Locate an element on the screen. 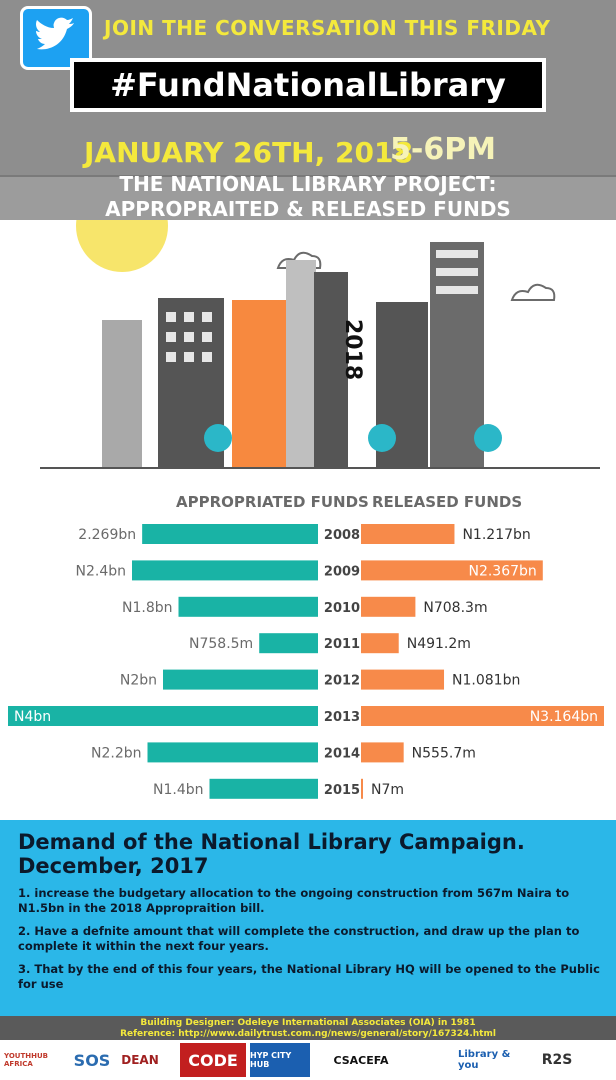 This screenshot has width=616, height=1080. year-label: 2014 is located at coordinates (342, 753).